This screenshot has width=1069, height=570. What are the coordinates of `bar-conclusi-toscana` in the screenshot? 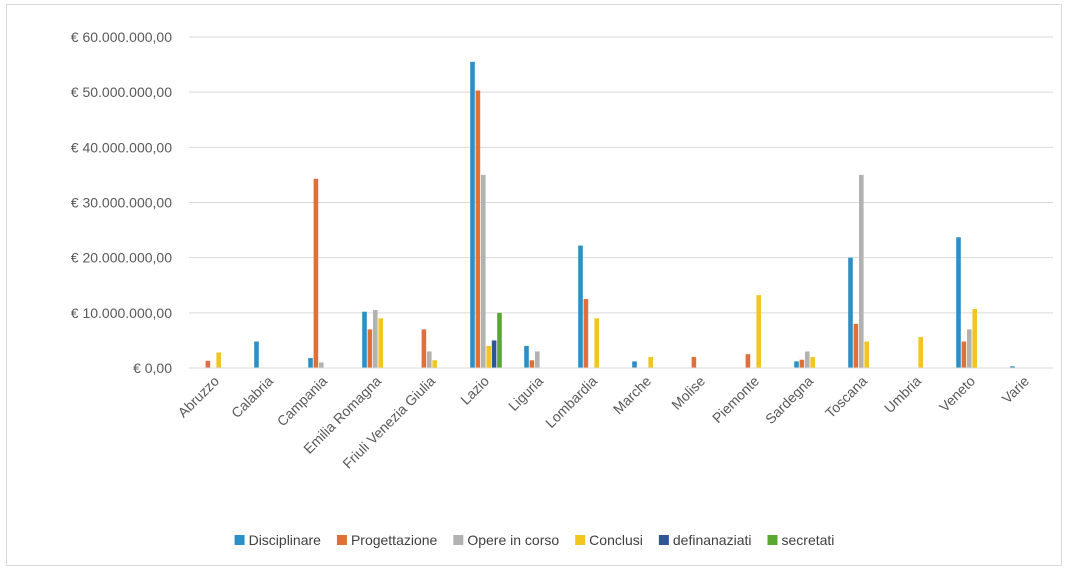 It's located at (866, 354).